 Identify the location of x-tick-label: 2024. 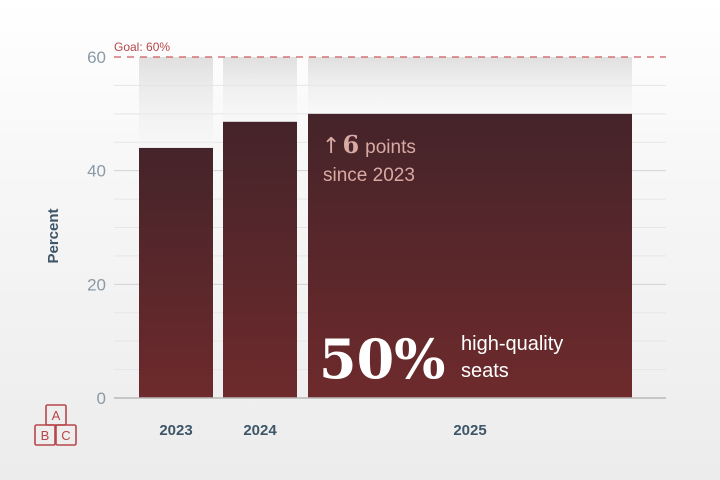
(260, 430).